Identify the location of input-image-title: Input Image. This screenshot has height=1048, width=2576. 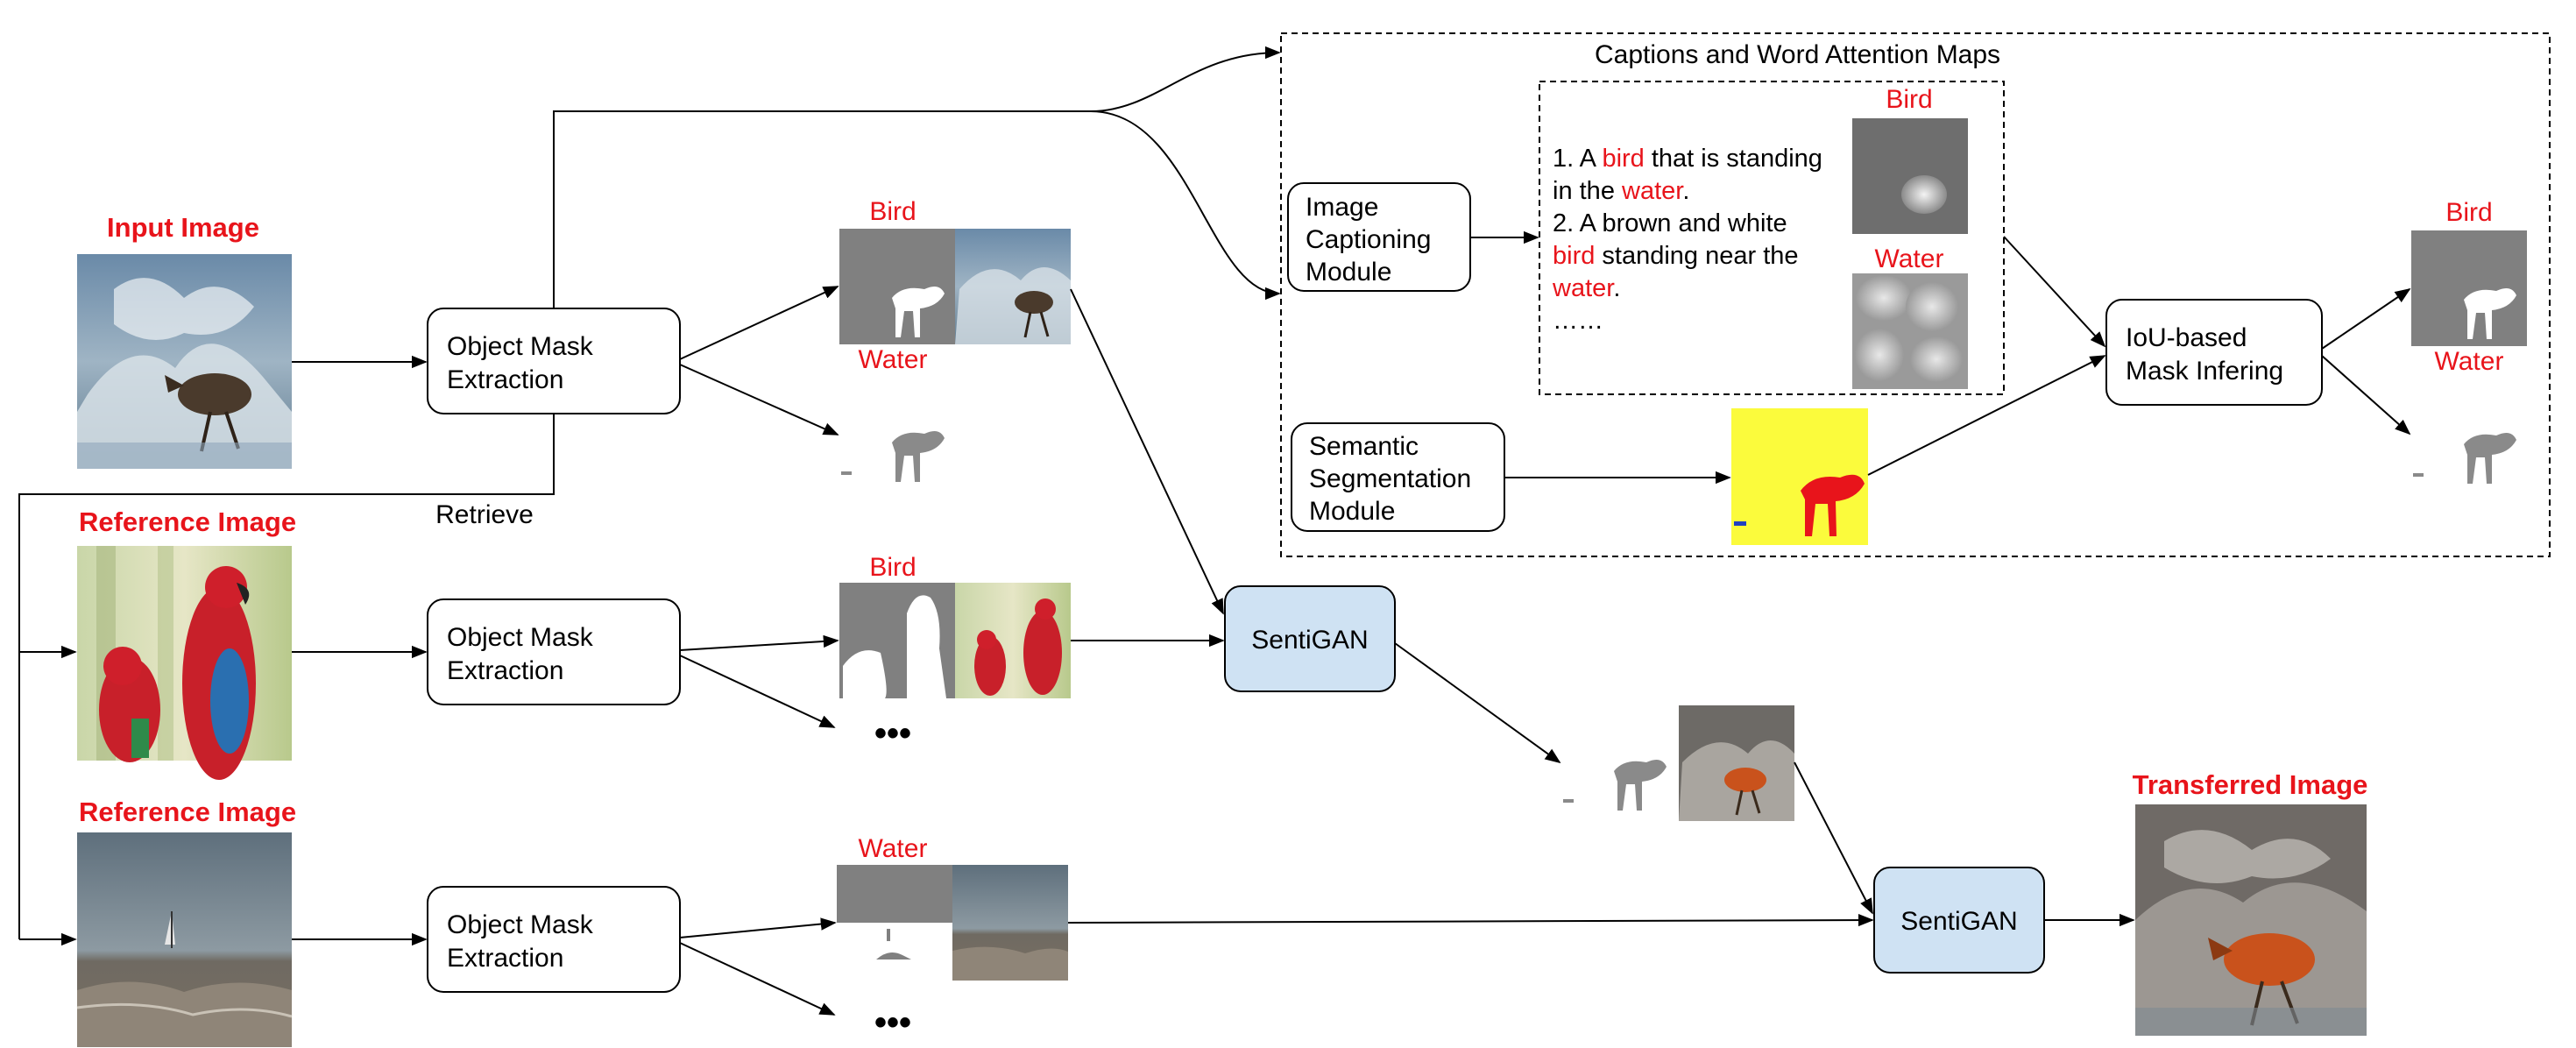
(183, 227).